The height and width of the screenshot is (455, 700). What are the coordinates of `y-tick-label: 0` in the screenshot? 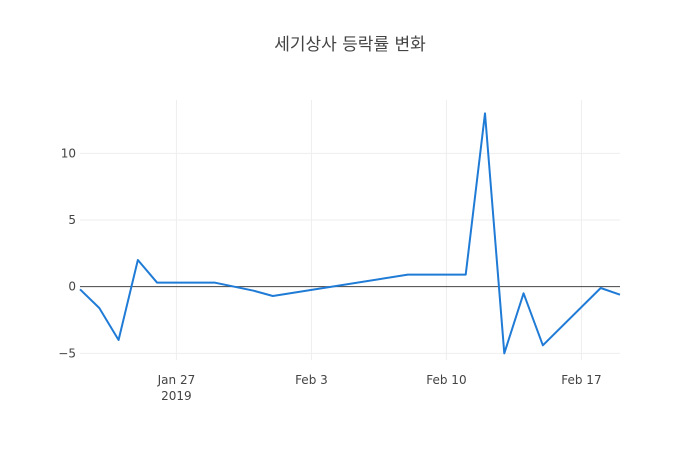 It's located at (72, 287).